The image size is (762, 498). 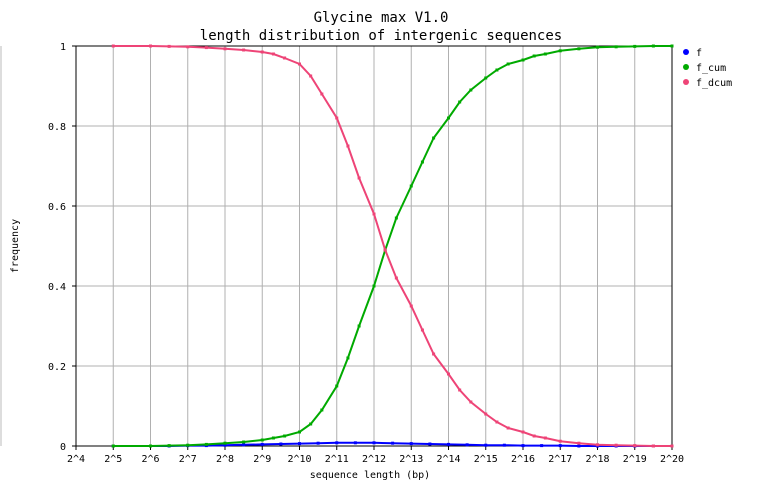 What do you see at coordinates (299, 459) in the screenshot?
I see `x-tick-label: 2^10` at bounding box center [299, 459].